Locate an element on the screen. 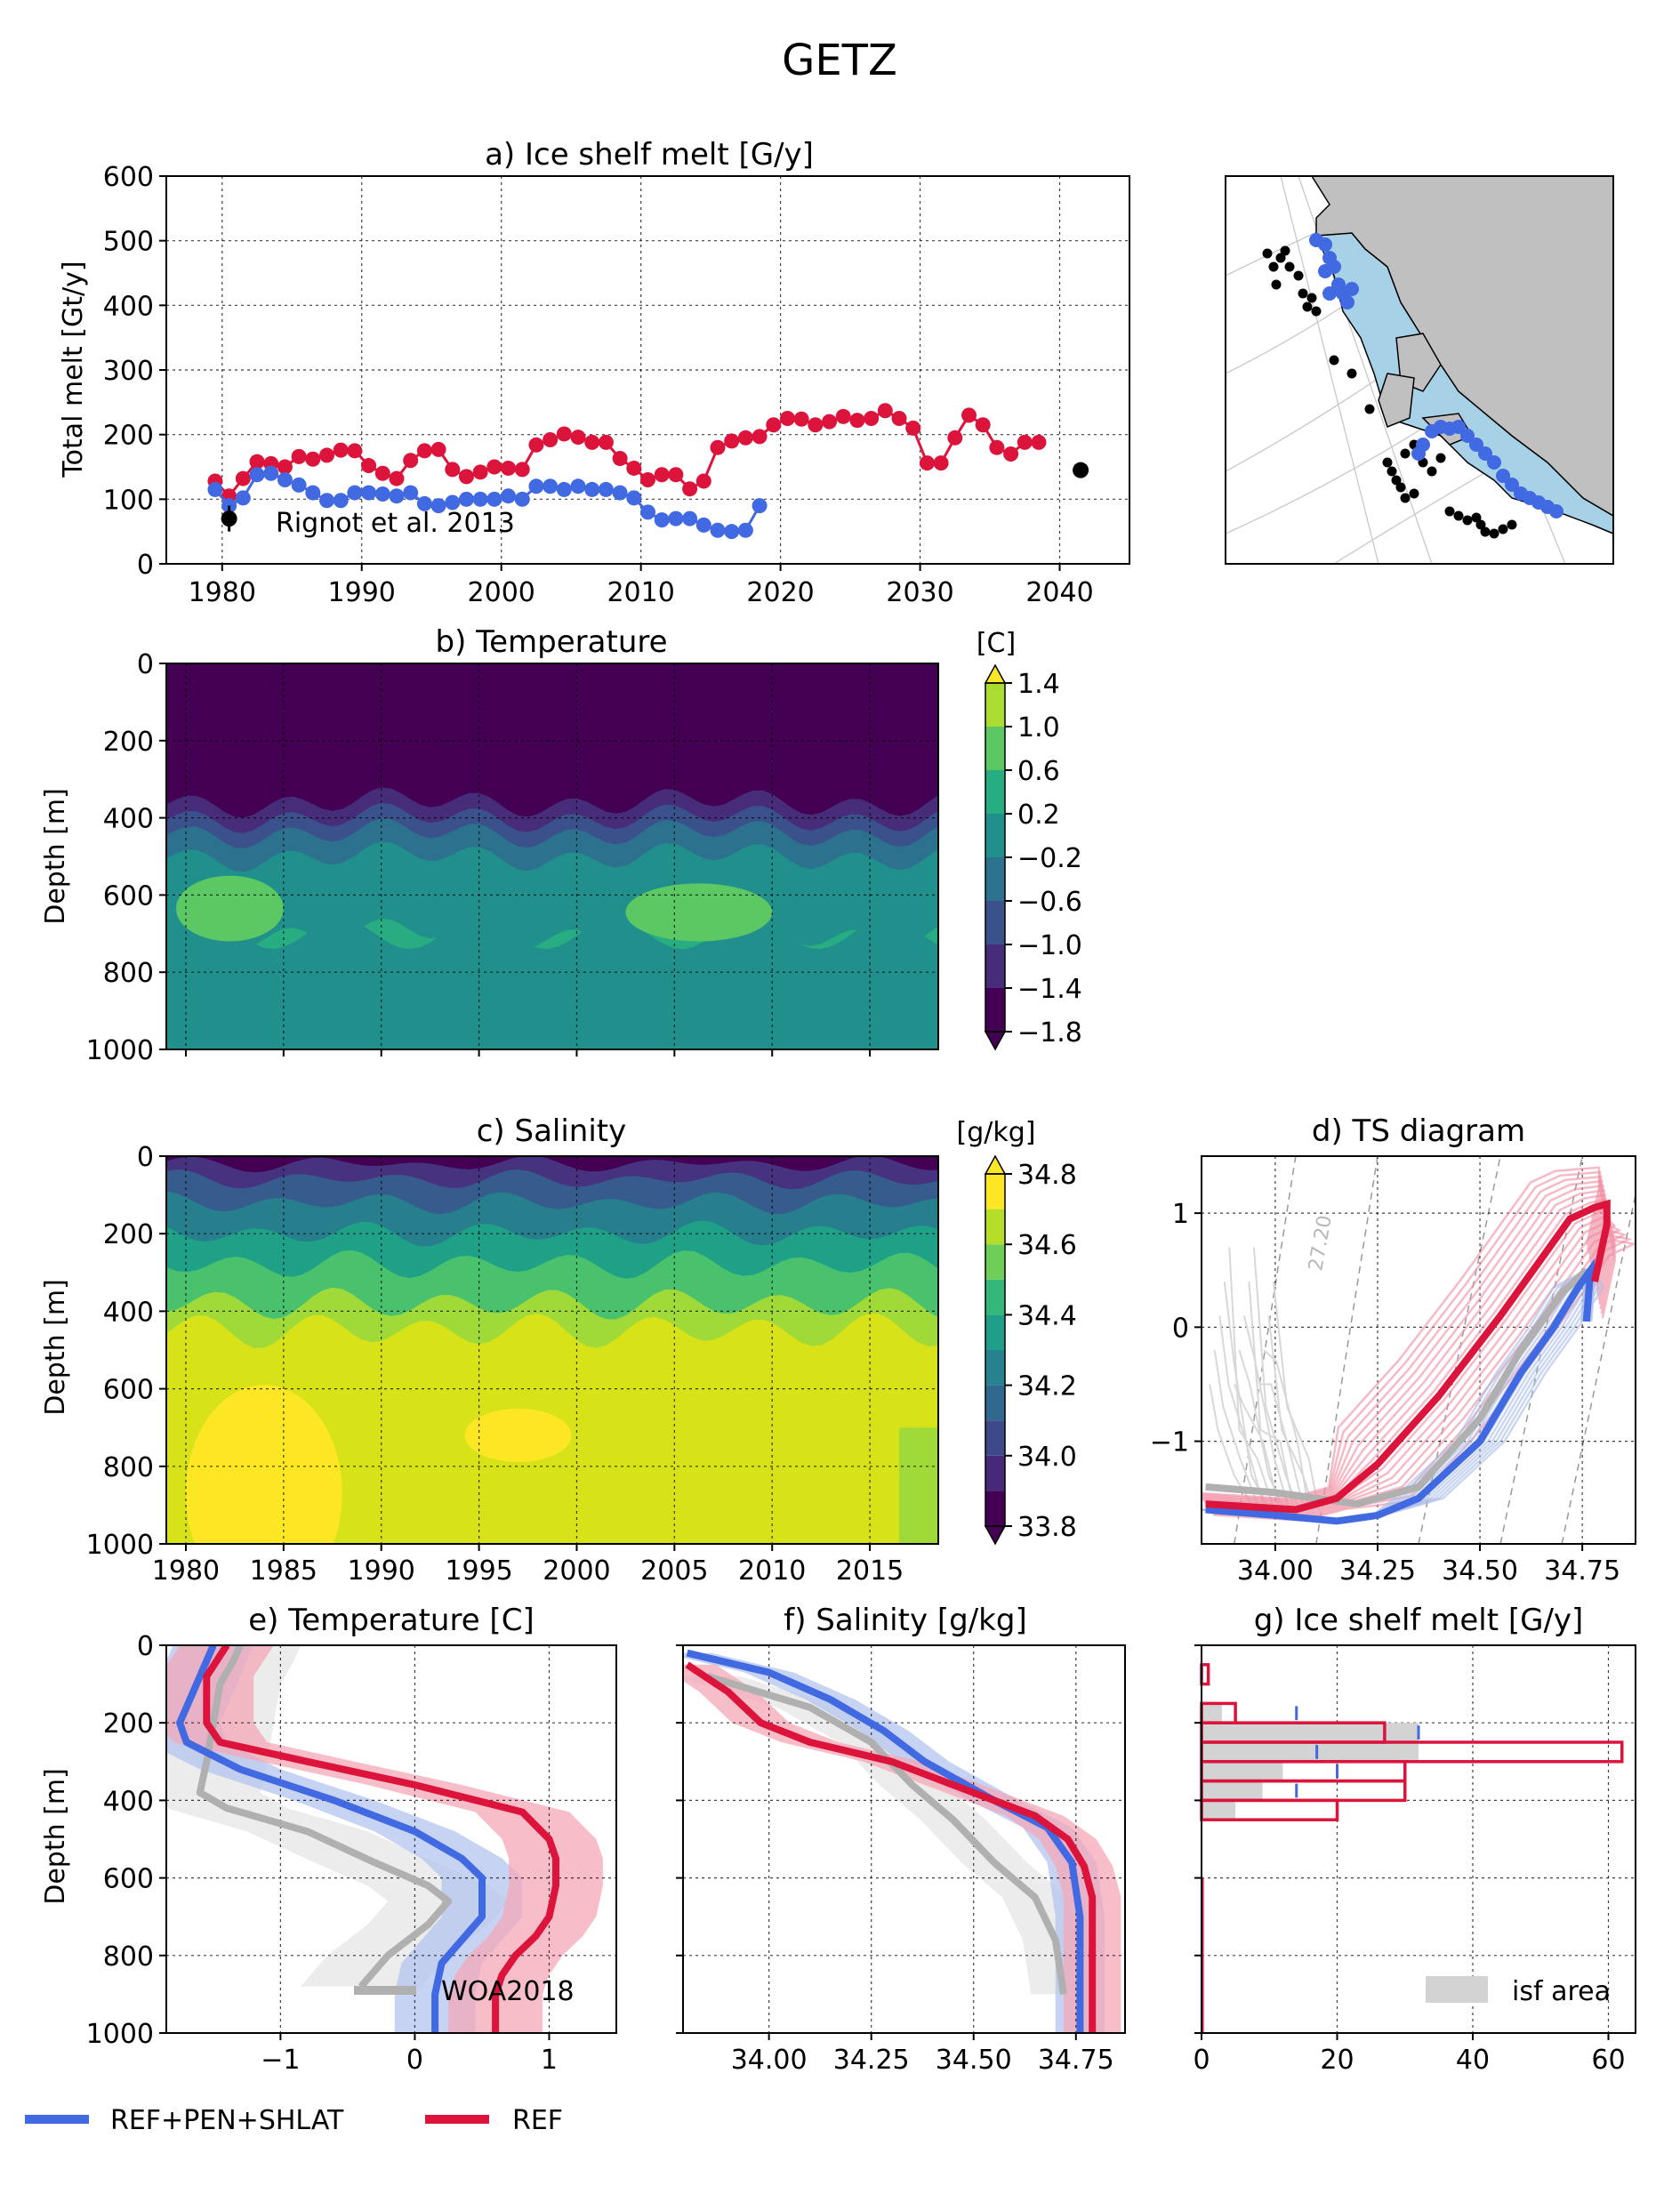 The image size is (1680, 2210). panel-d-xtick-label: 34.75 is located at coordinates (1582, 1571).